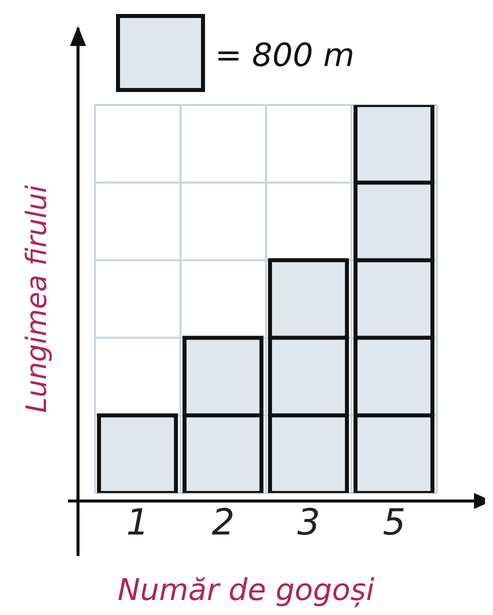 The image size is (493, 615). Describe the element at coordinates (247, 590) in the screenshot. I see `x-axis-title: Număr de gogoși` at that location.